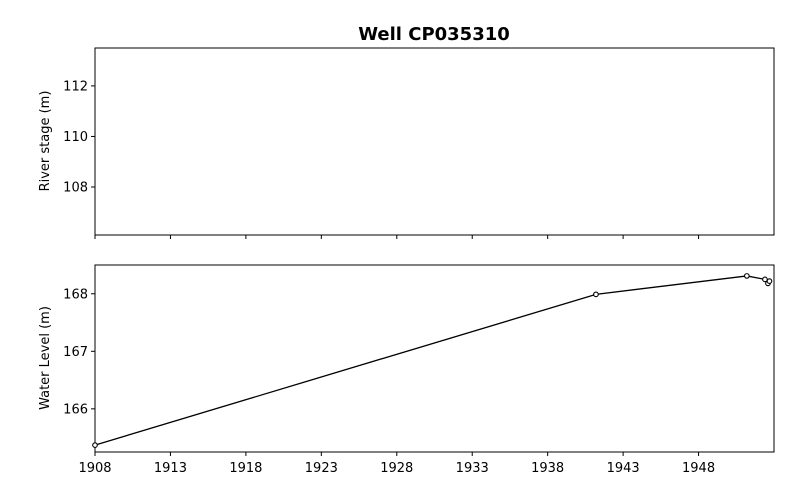  Describe the element at coordinates (75, 86) in the screenshot. I see `river-y-tick-label: 112` at that location.